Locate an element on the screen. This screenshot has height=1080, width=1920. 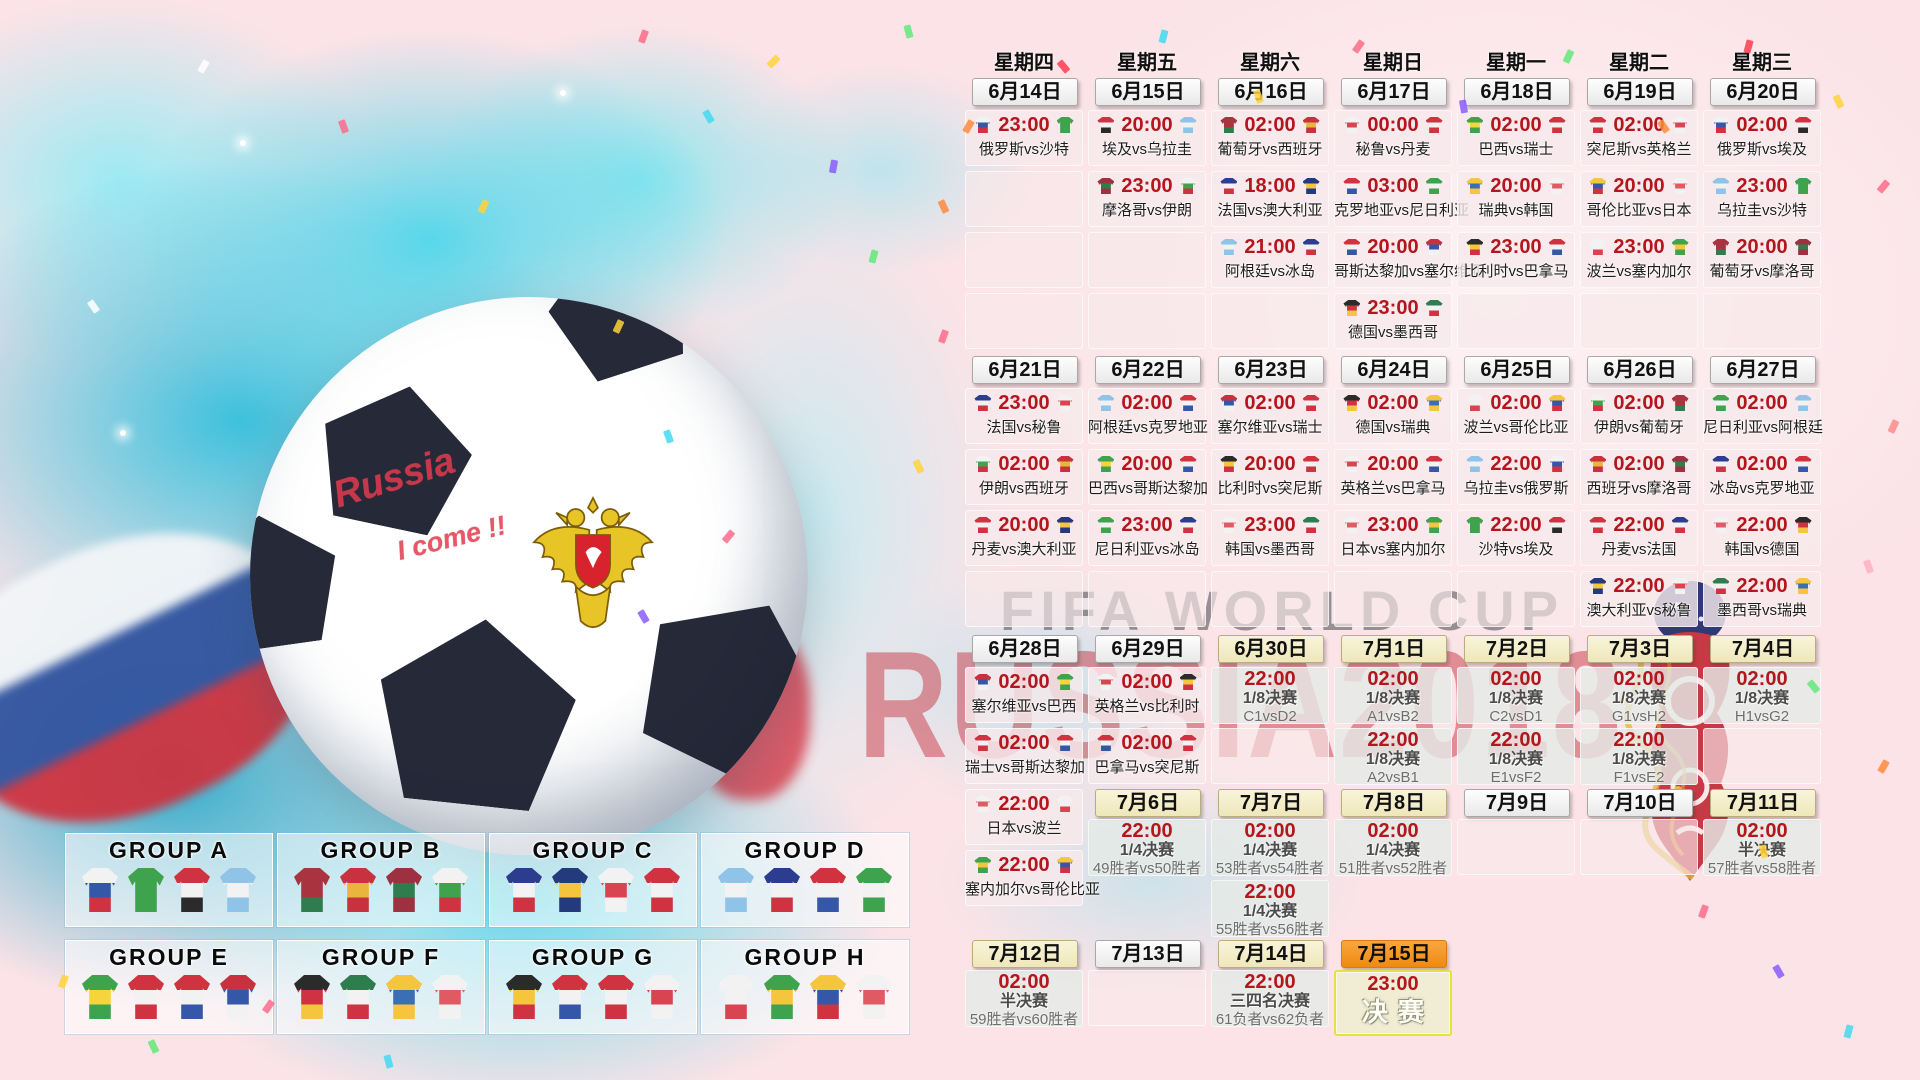
match-teams: 韩国vs德国 is located at coordinates (1762, 549).